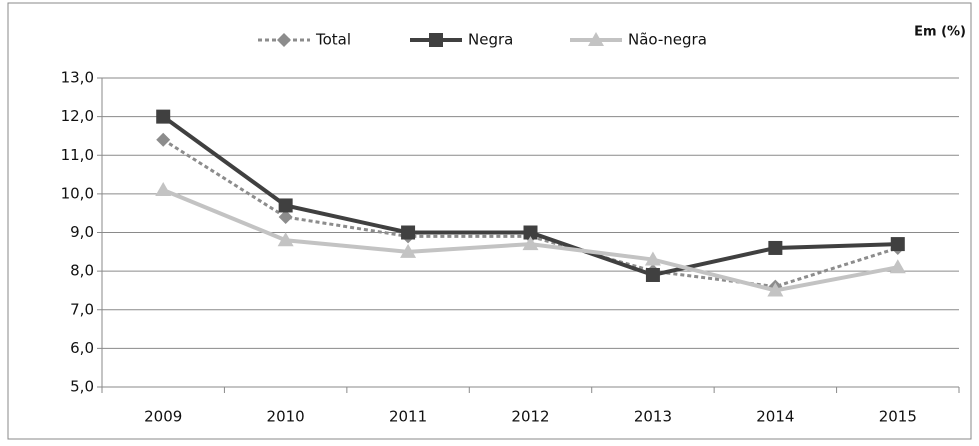  Describe the element at coordinates (82, 271) in the screenshot. I see `y-tick-label: 8,0` at that location.